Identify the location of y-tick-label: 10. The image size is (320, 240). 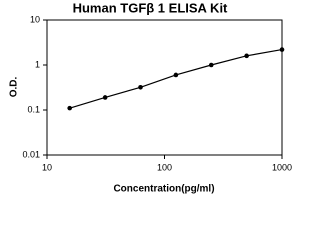
(35, 19).